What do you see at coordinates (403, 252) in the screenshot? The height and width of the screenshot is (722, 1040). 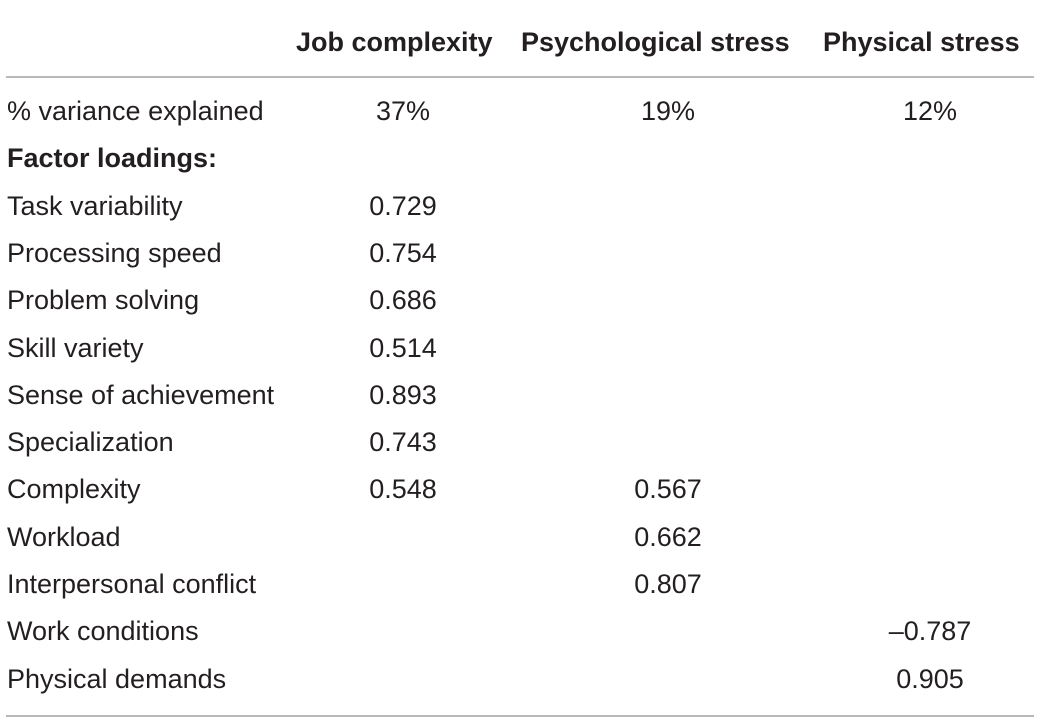 I see `value-cell: 0.754` at bounding box center [403, 252].